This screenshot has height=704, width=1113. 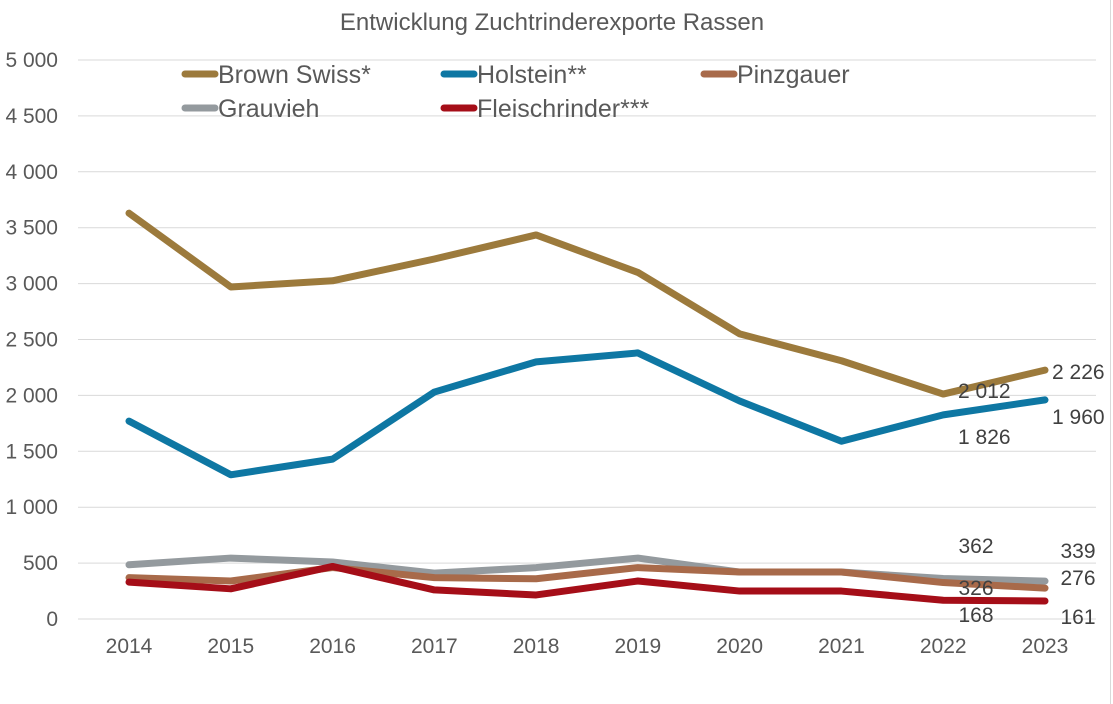 I want to click on y-tick-label: 2 000, so click(x=31, y=395).